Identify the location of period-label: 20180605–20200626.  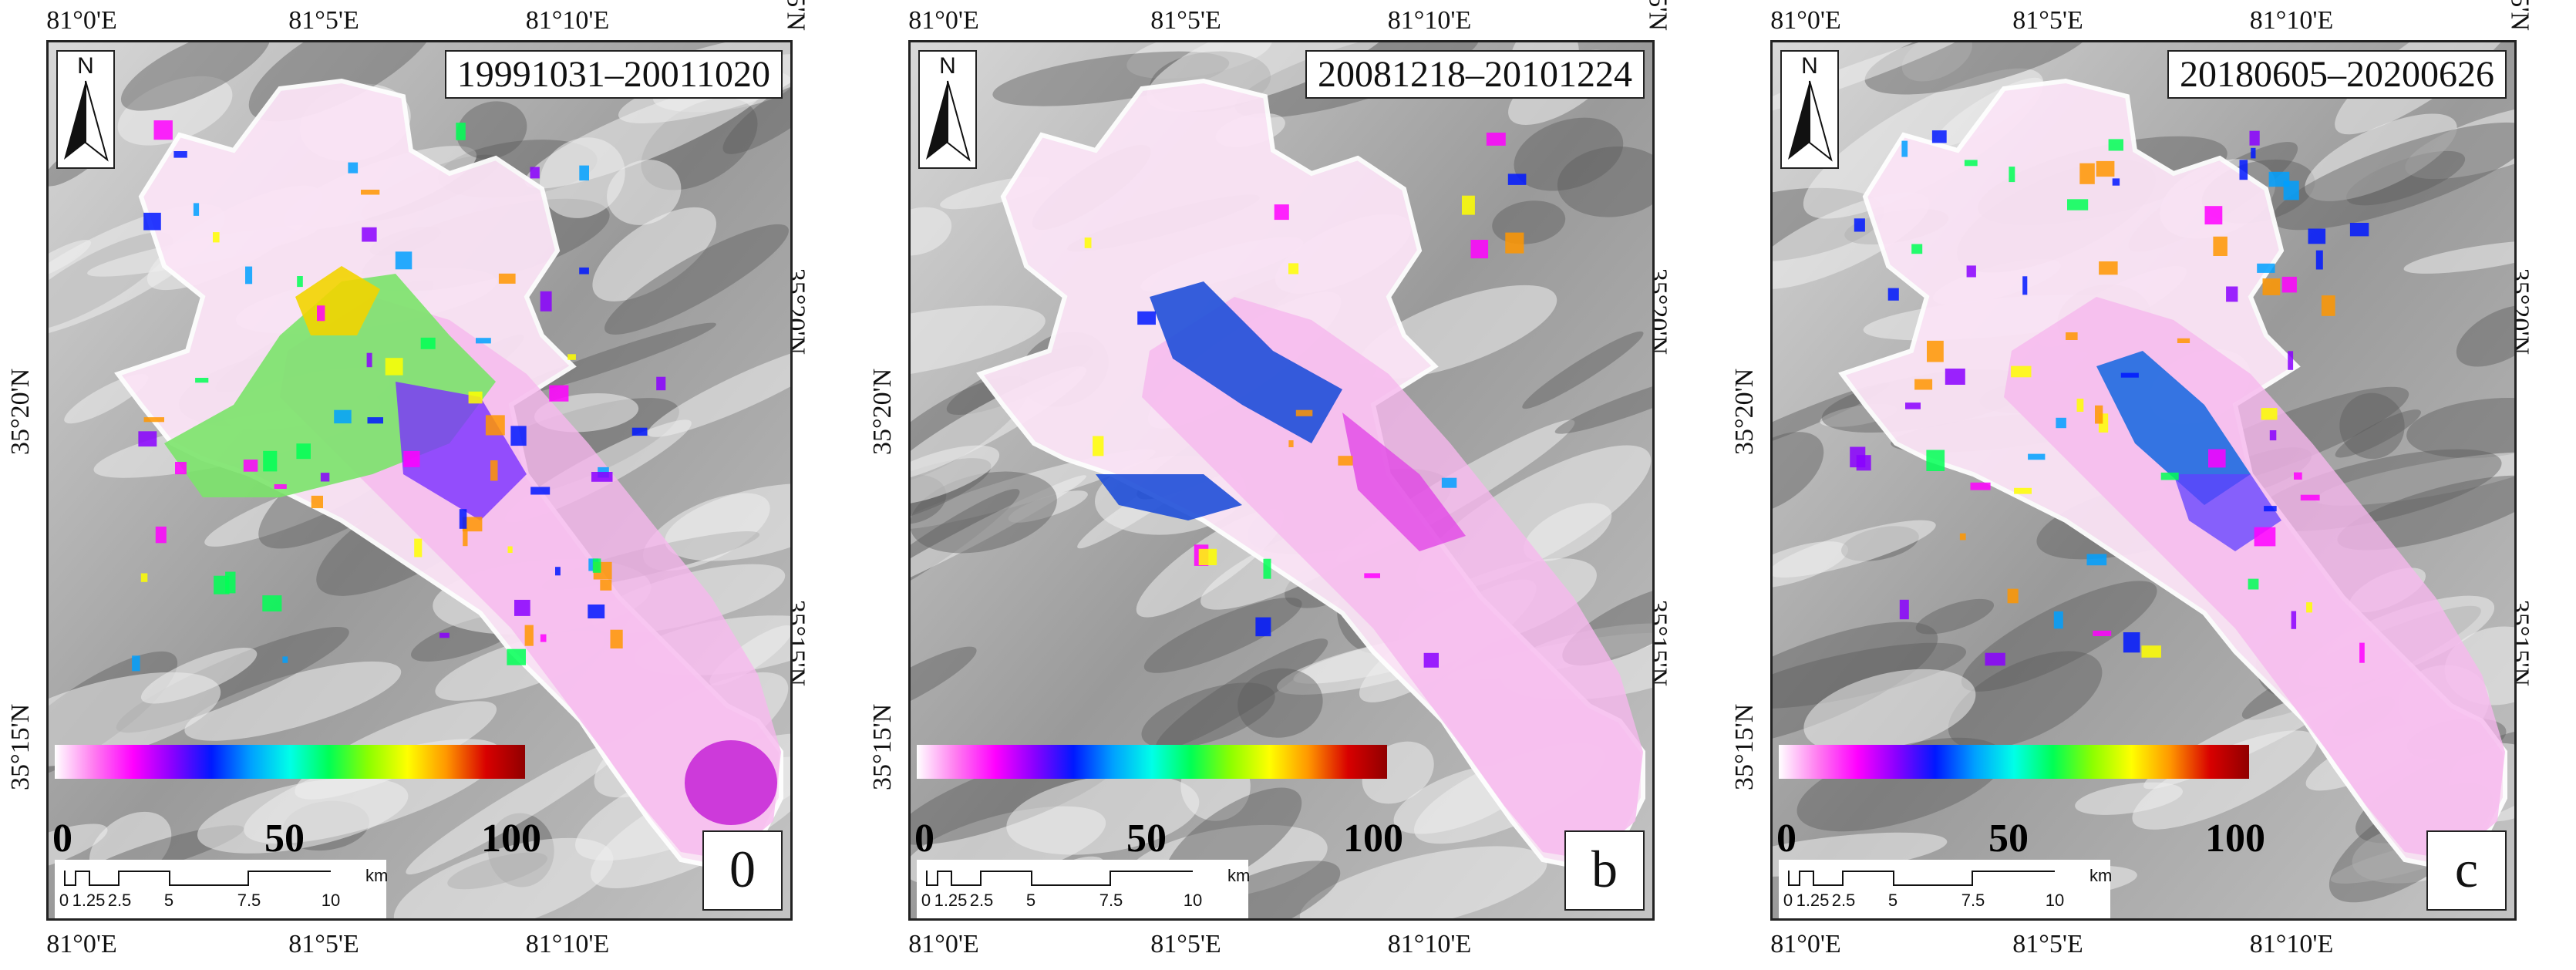
(2337, 74).